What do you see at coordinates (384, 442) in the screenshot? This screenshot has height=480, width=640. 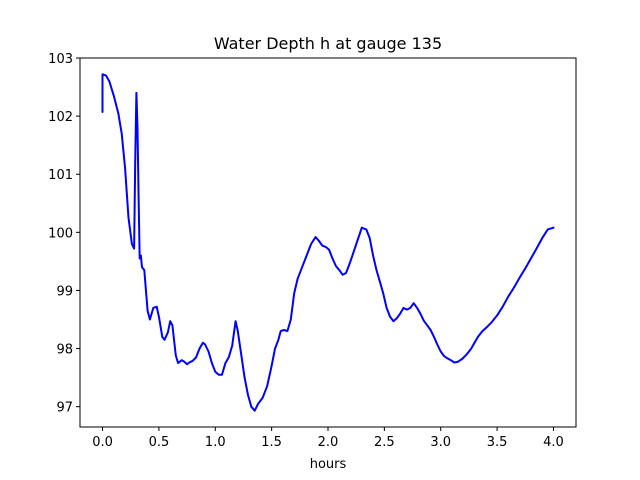 I see `x-tick-label: 2.5` at bounding box center [384, 442].